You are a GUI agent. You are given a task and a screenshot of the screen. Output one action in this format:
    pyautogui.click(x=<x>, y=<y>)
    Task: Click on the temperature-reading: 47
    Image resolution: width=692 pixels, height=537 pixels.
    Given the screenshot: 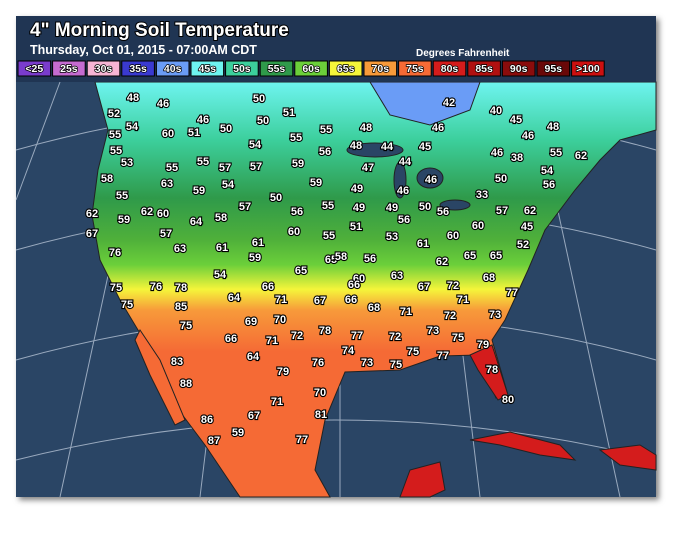 What is the action you would take?
    pyautogui.click(x=368, y=168)
    